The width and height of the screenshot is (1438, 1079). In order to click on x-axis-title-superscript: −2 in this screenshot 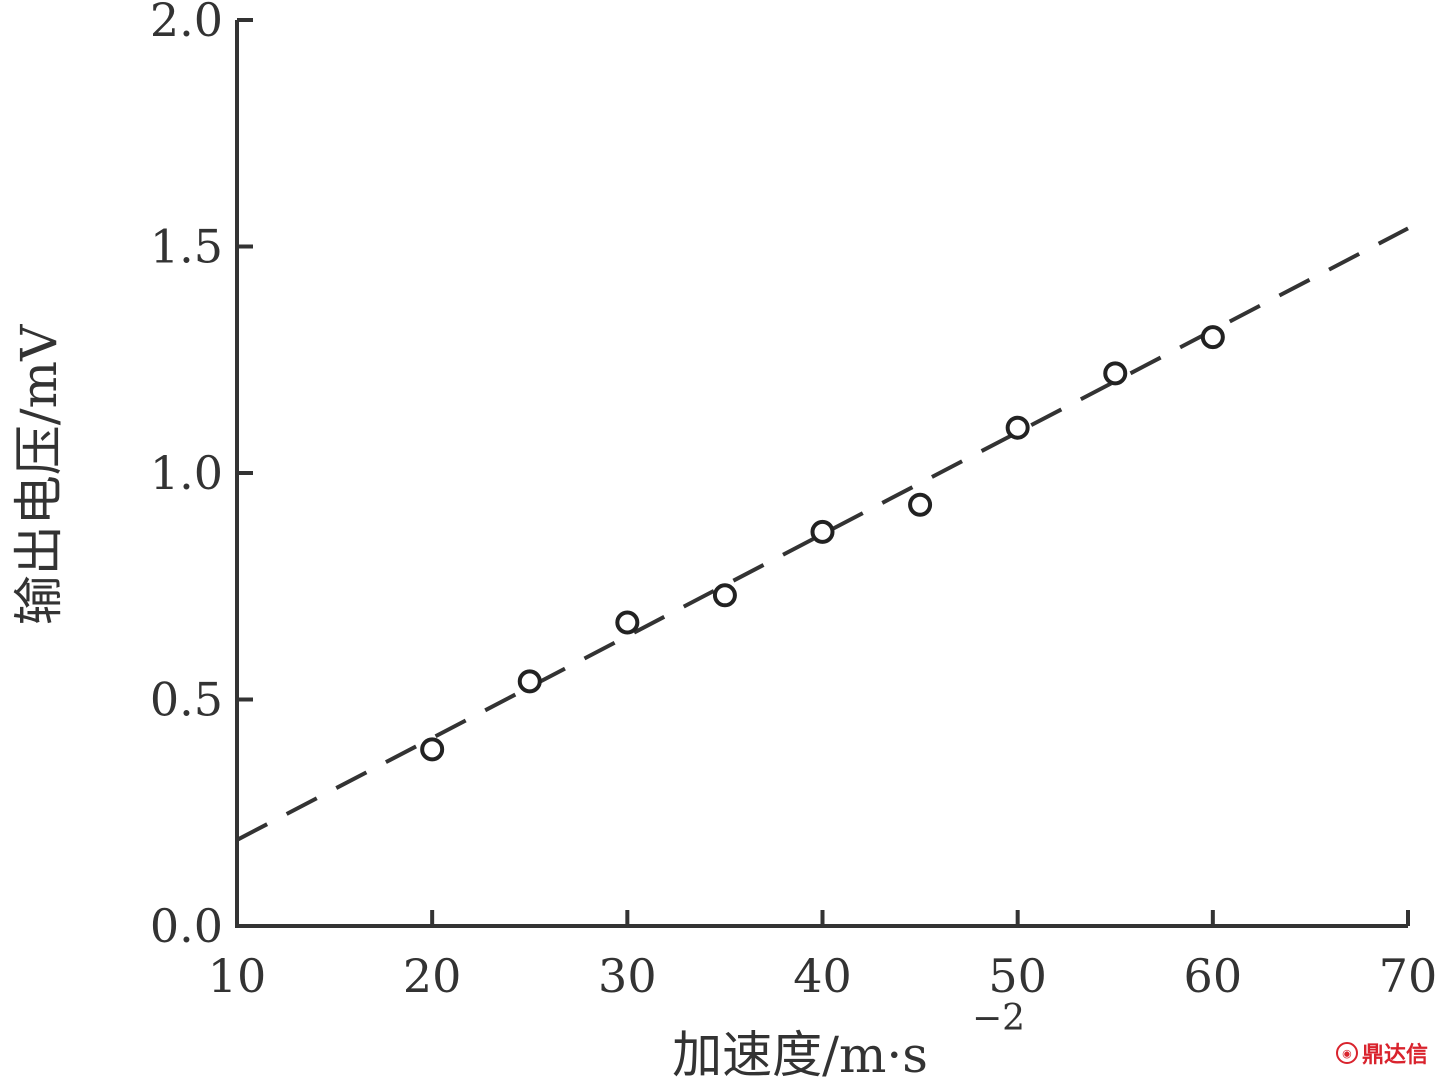, I will do `click(998, 1018)`.